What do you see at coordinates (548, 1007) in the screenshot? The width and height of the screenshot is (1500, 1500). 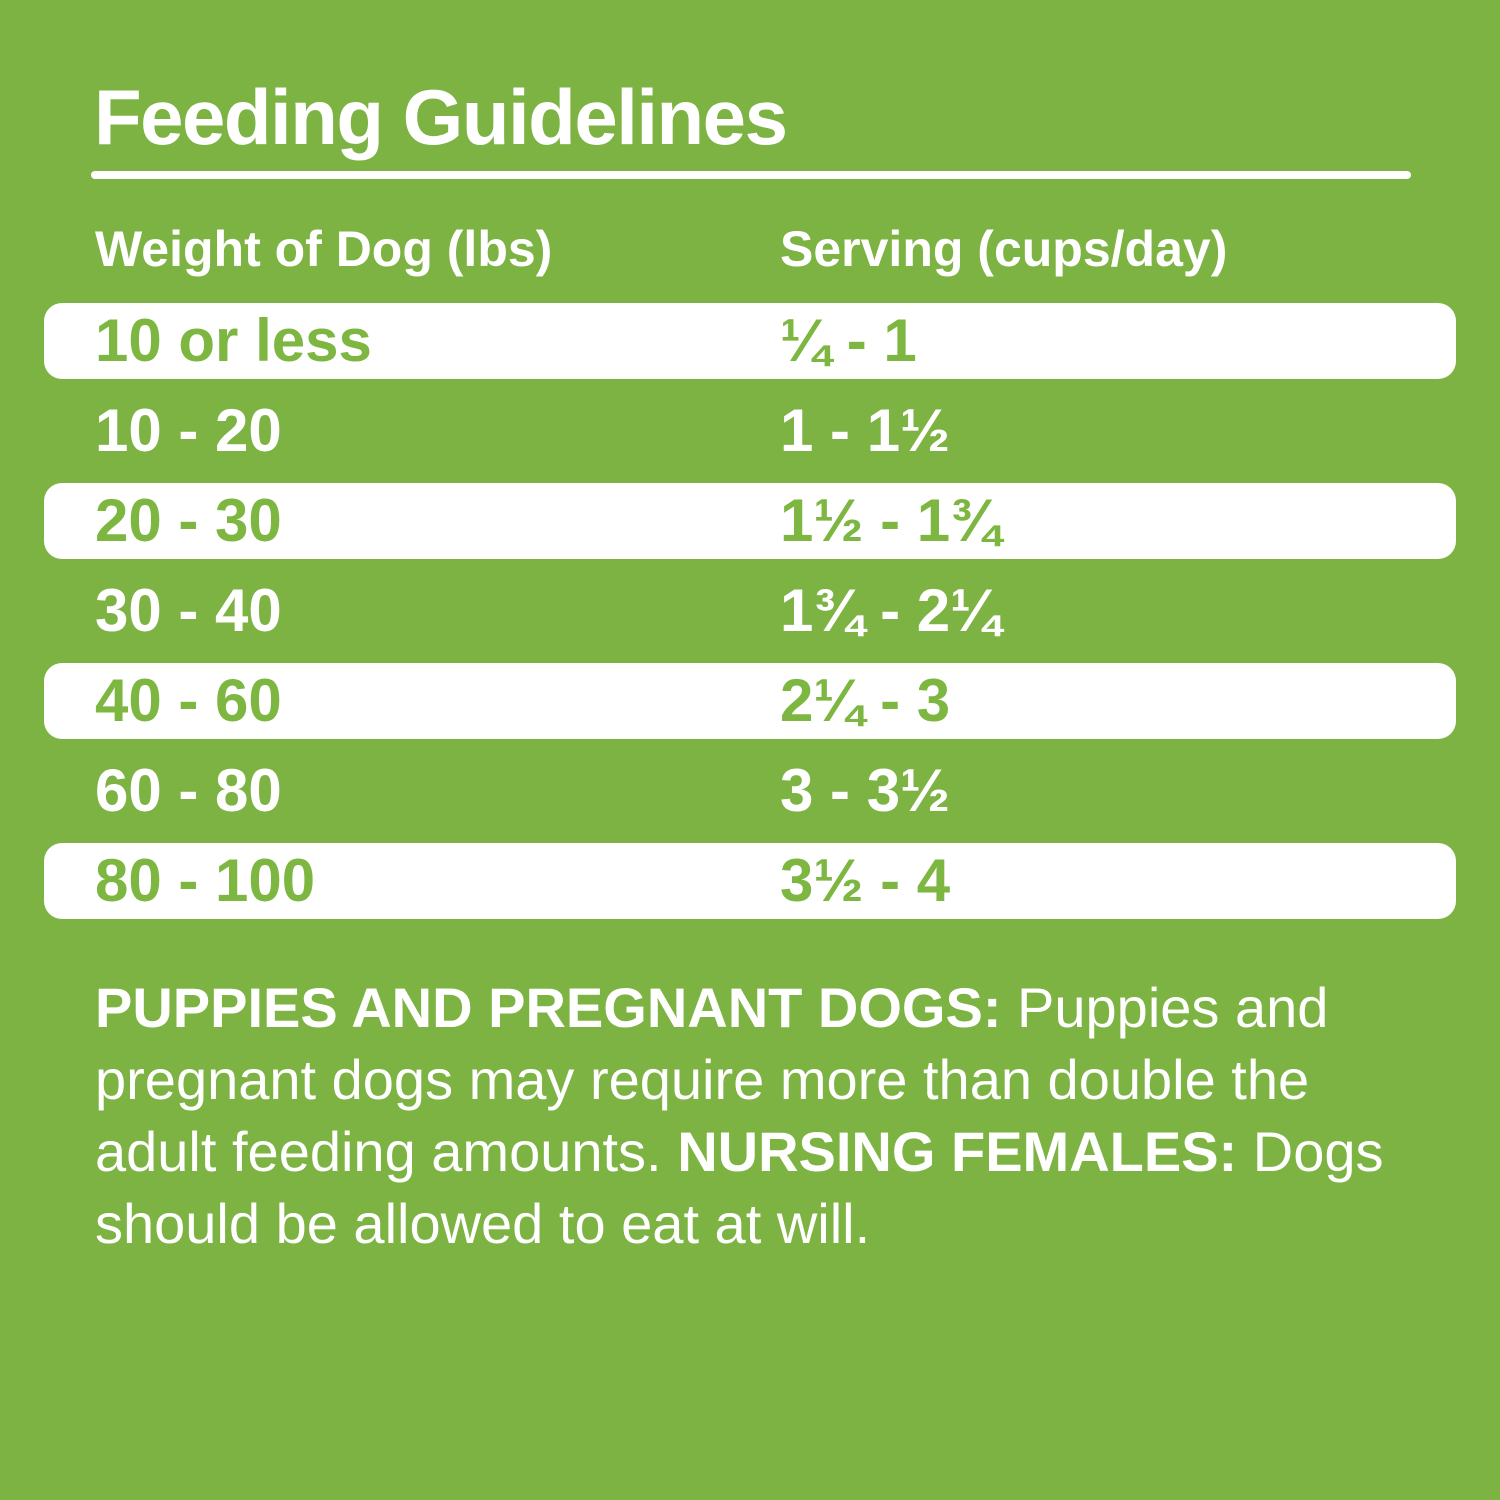 I see `puppies-note-label: PUPPIES AND PREGNANT DOGS:` at bounding box center [548, 1007].